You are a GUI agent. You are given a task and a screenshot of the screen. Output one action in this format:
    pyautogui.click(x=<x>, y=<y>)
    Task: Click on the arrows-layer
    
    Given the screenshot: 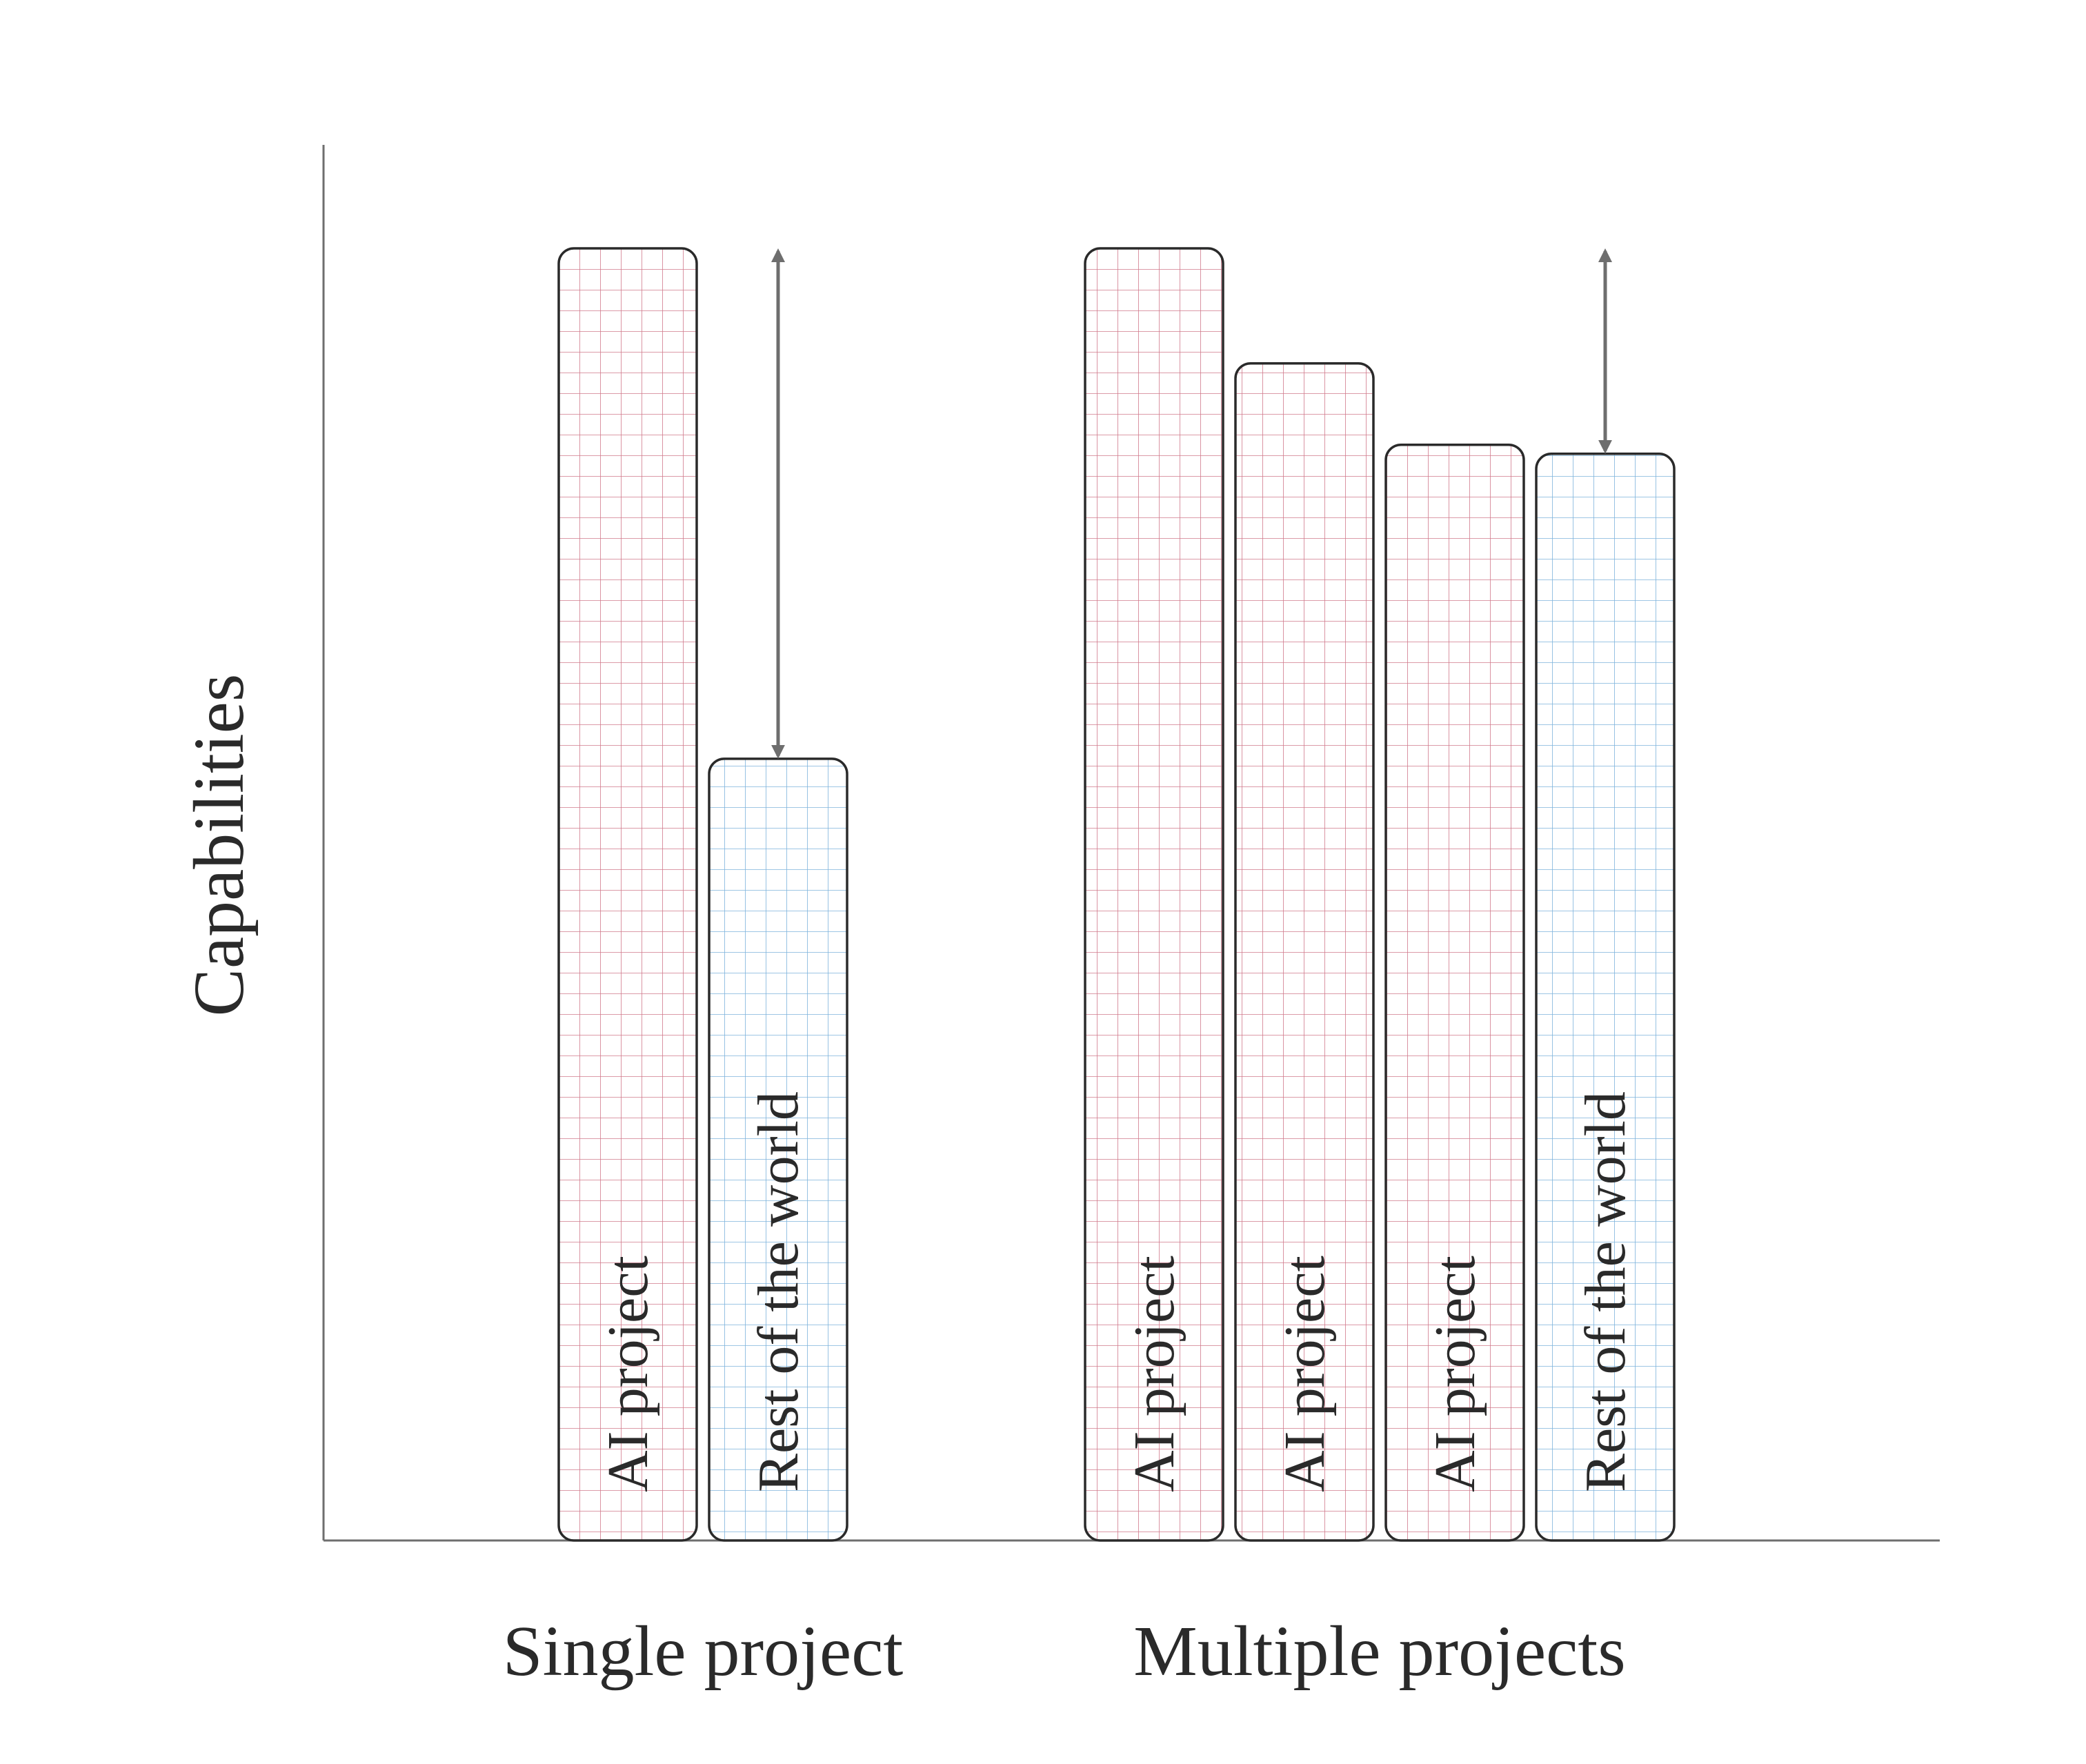 What is the action you would take?
    pyautogui.click(x=1191, y=503)
    